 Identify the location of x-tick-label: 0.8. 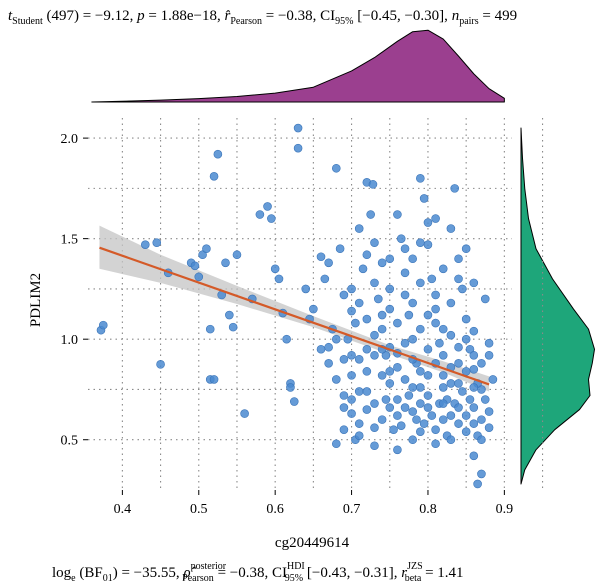
(428, 509).